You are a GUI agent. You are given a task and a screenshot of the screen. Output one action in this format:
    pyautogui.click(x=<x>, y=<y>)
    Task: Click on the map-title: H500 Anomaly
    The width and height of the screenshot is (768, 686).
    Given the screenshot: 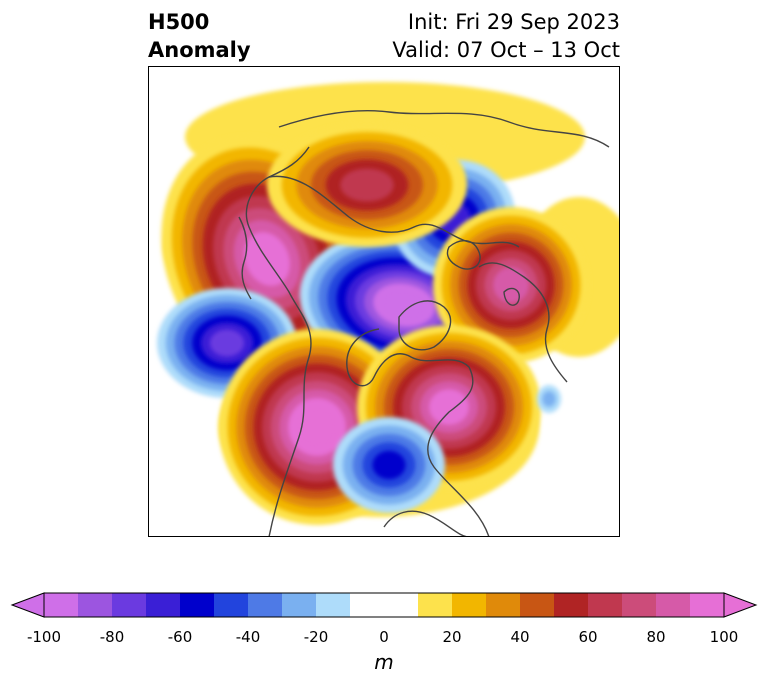 What is the action you would take?
    pyautogui.click(x=199, y=36)
    